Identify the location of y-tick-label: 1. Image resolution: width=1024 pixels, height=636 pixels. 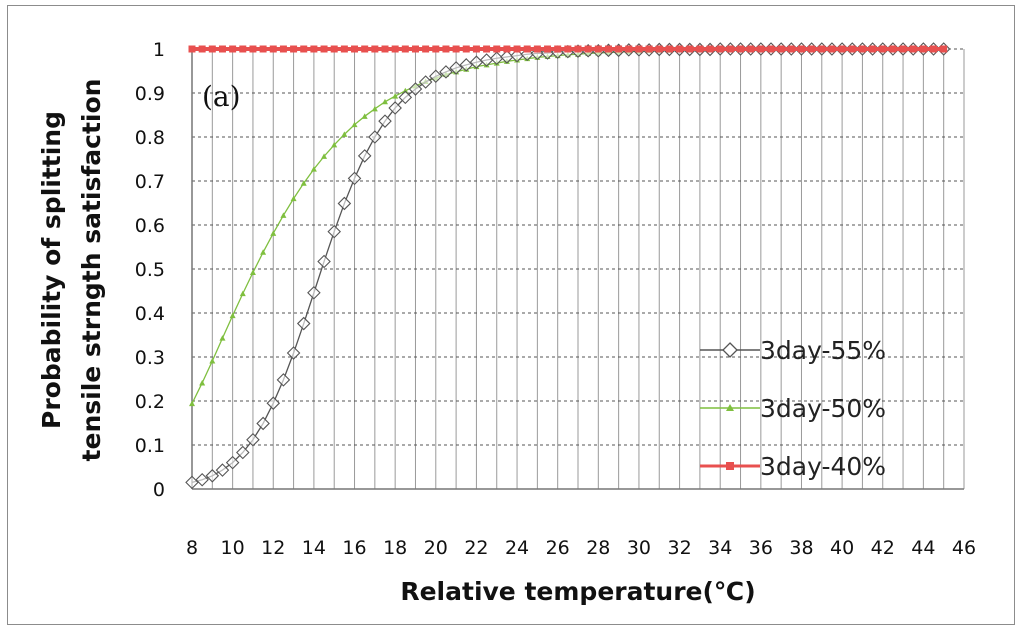
(159, 50).